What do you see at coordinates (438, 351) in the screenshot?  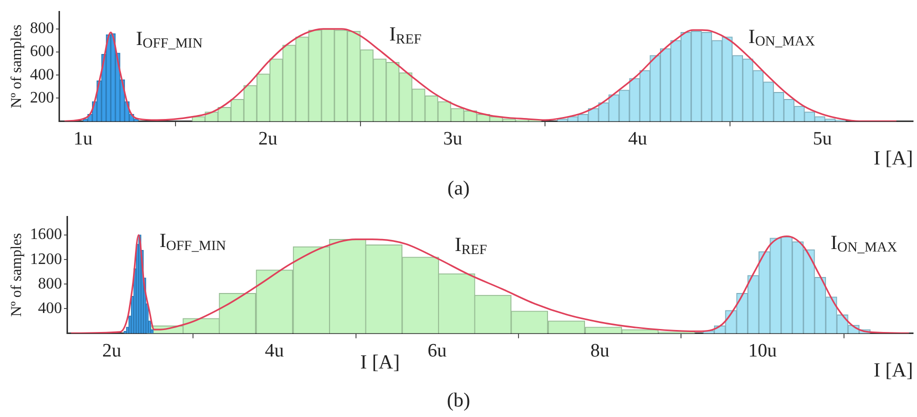 I see `x-tick-label: 6u` at bounding box center [438, 351].